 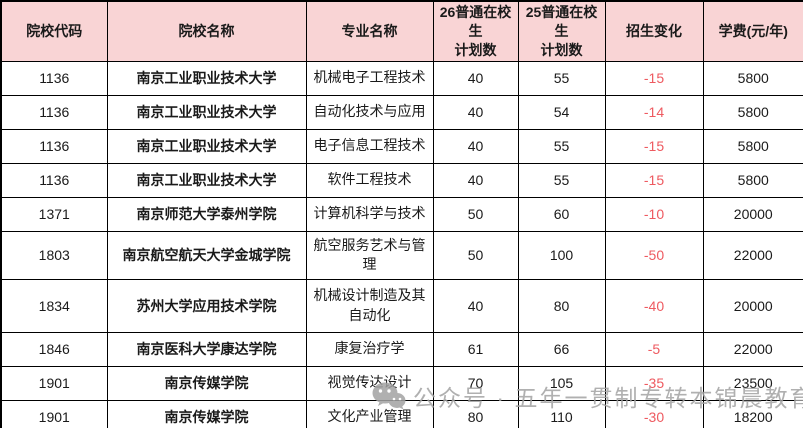 I want to click on column-header-fee: 学费(元/年), so click(x=752, y=31).